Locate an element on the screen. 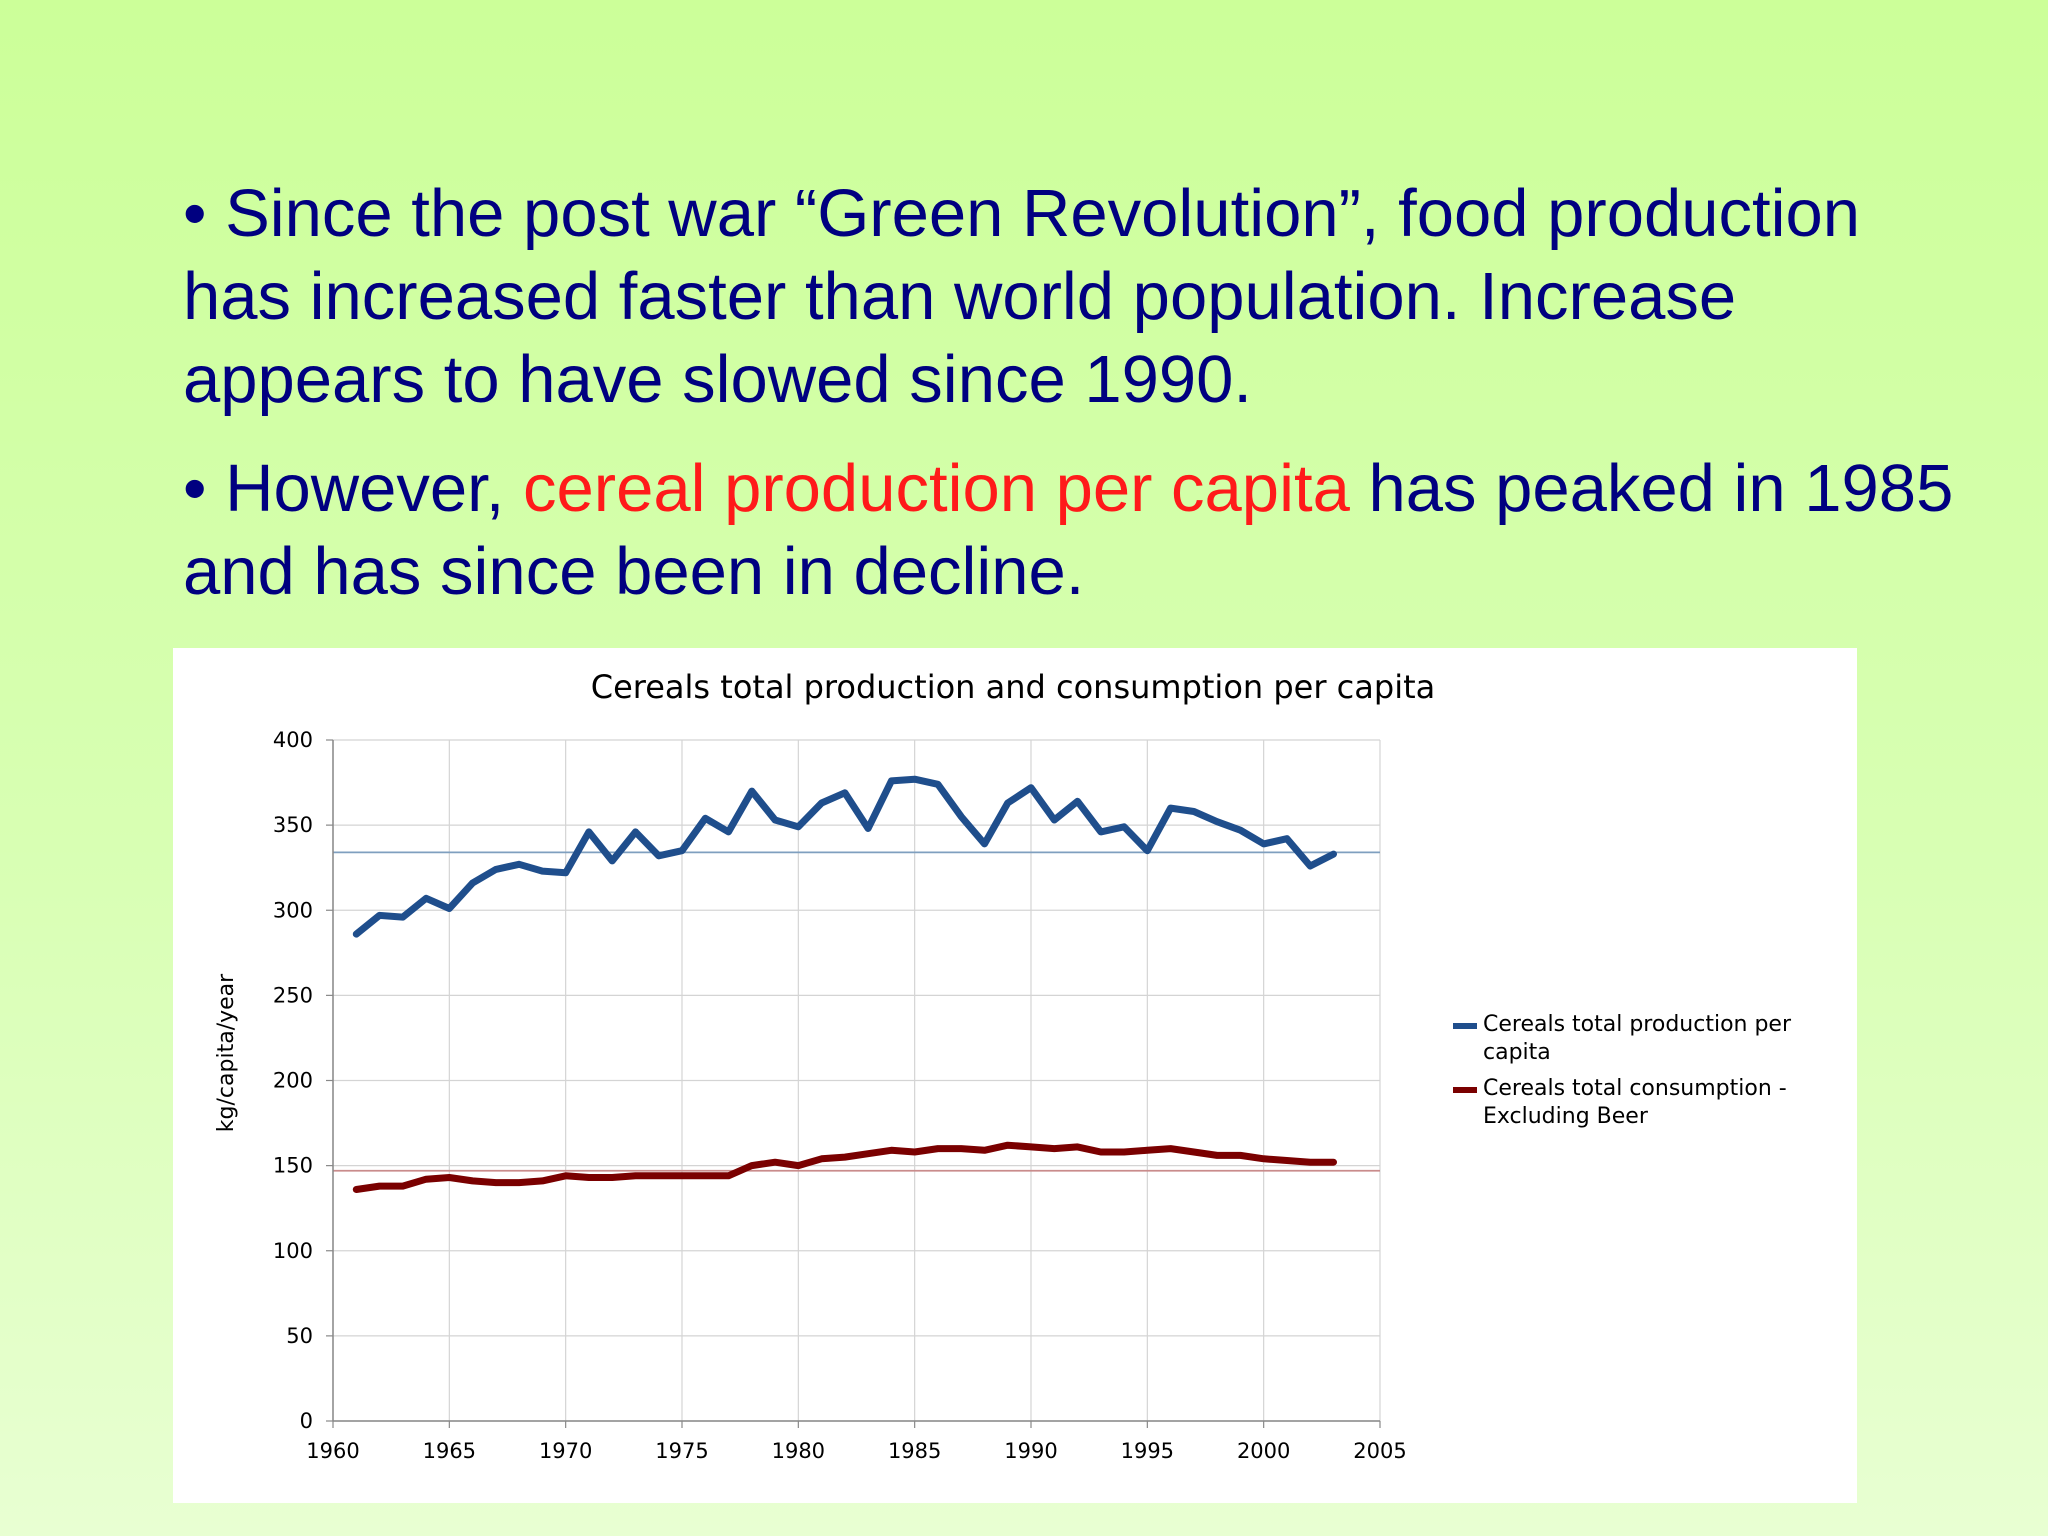 This screenshot has width=2048, height=1536. y-tick-label: 200 is located at coordinates (293, 1081).